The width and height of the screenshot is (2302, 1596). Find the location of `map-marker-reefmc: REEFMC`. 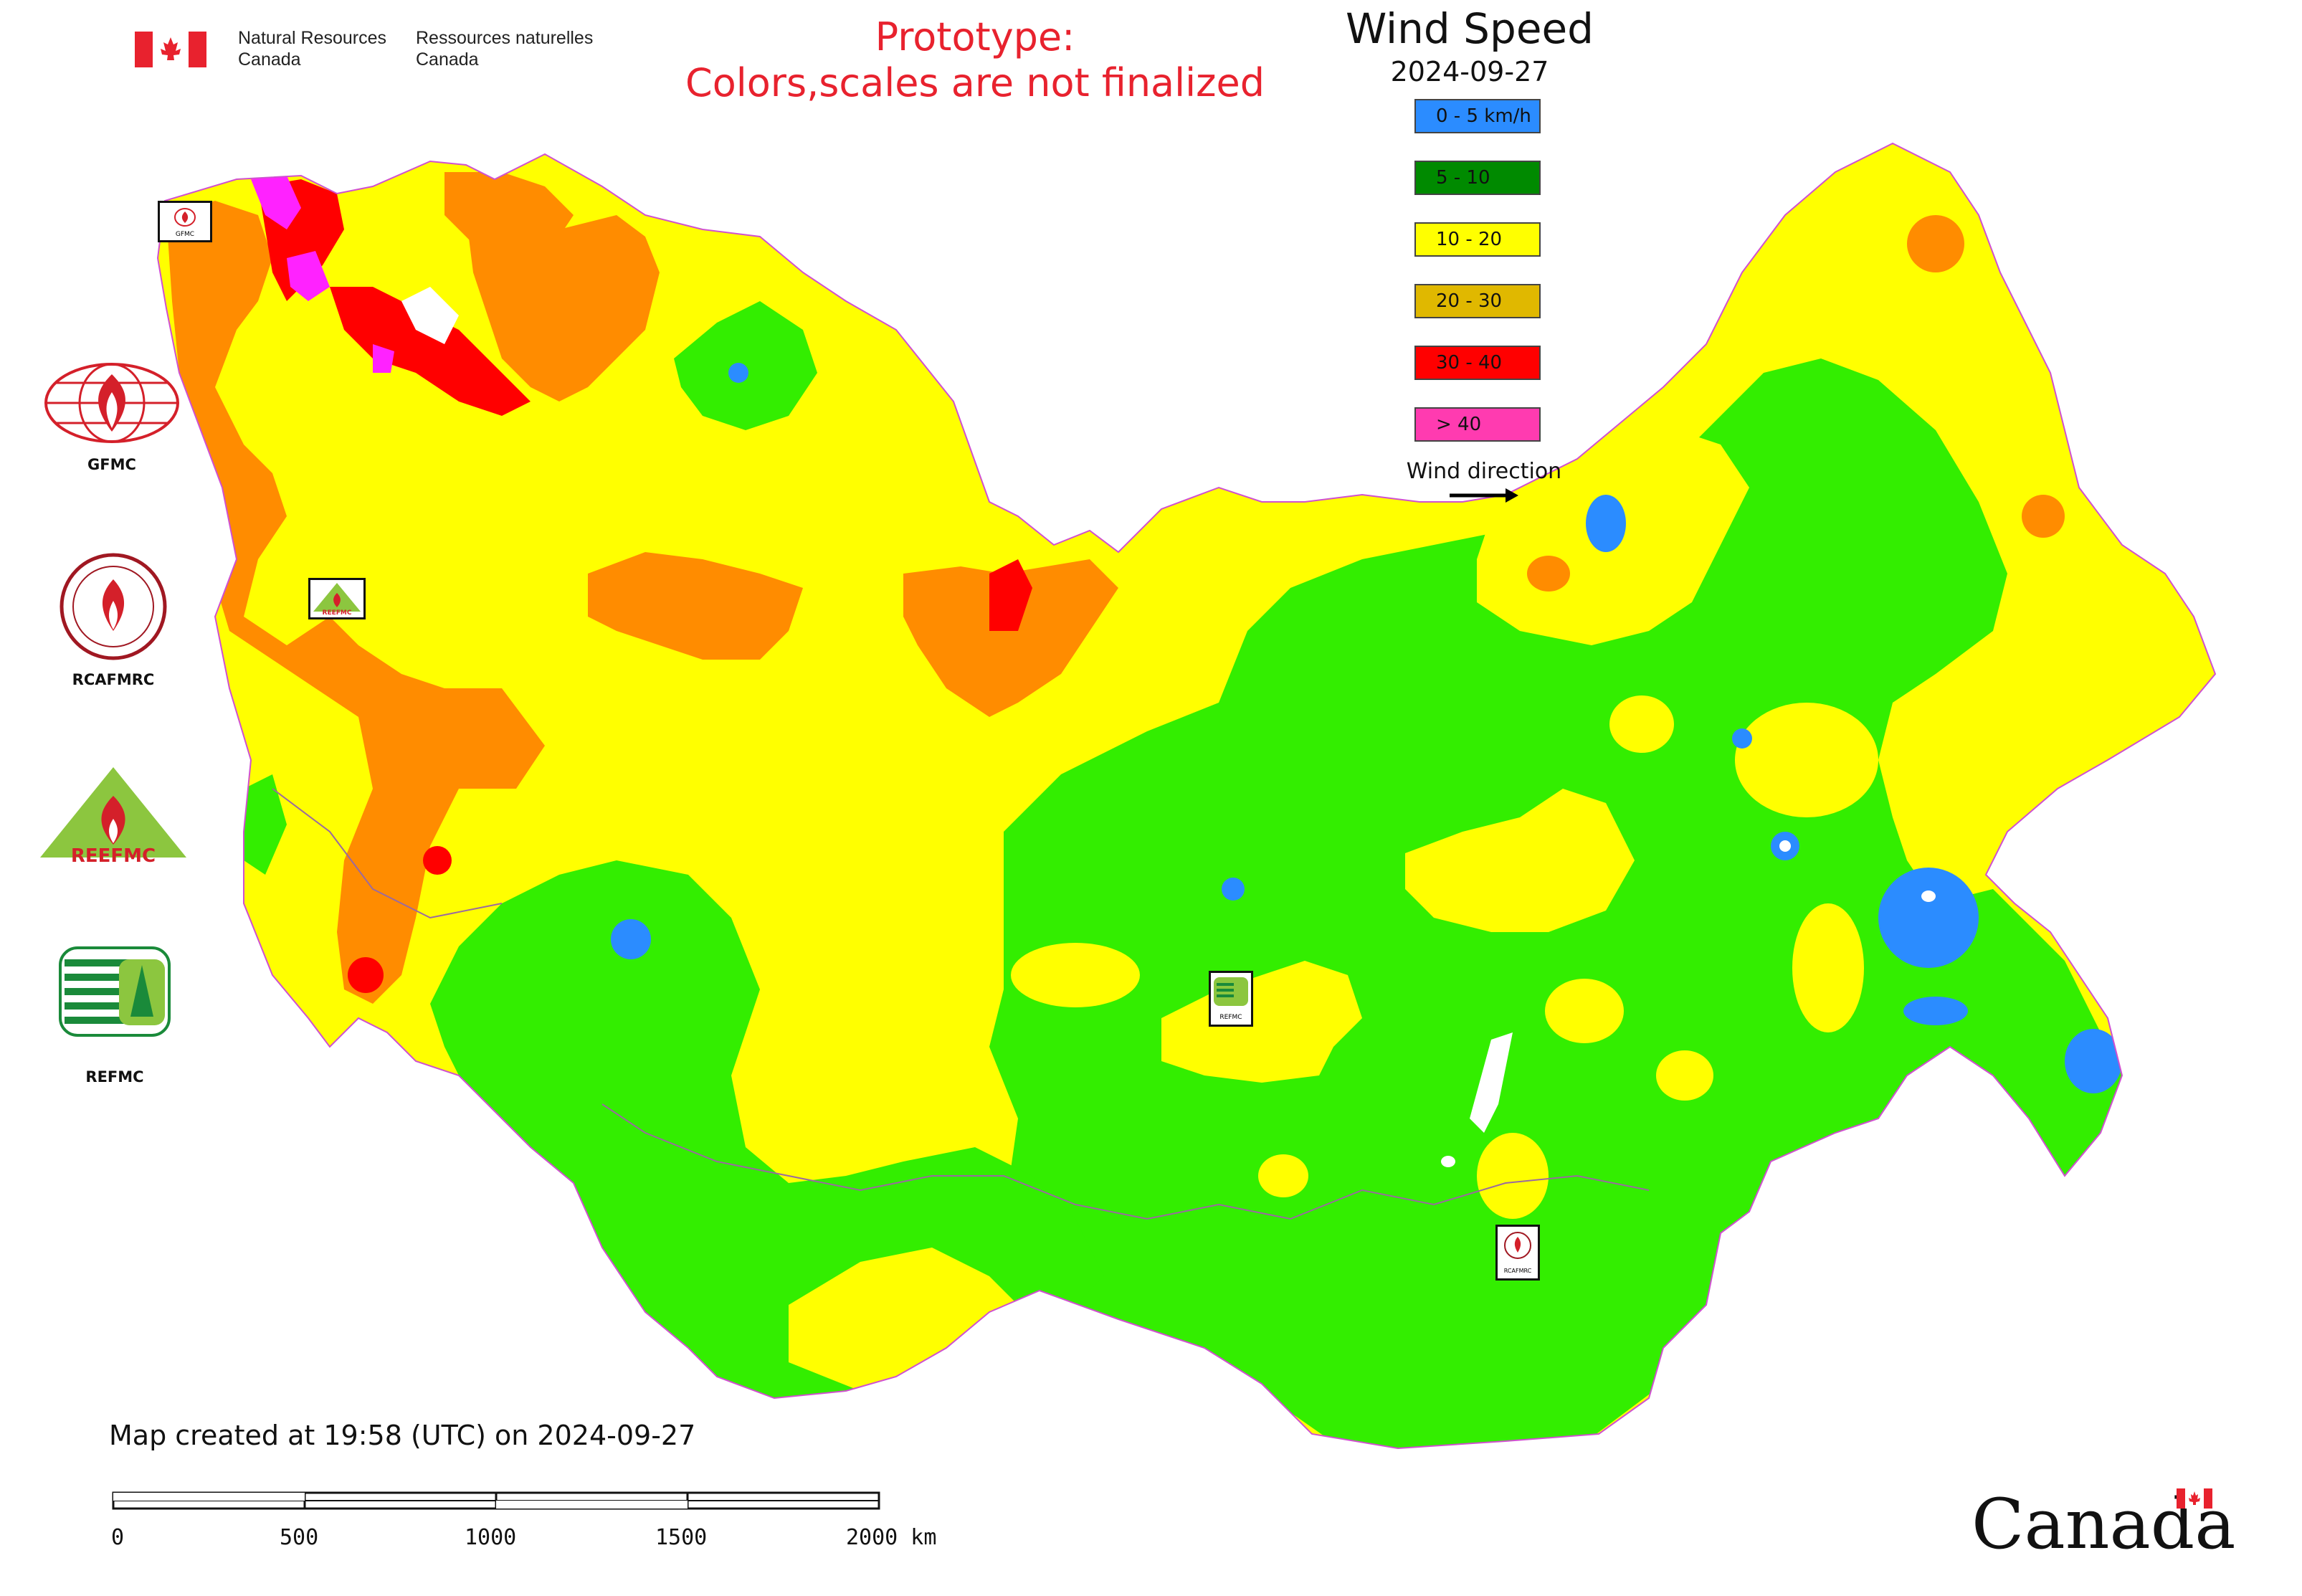

map-marker-reefmc: REEFMC is located at coordinates (337, 598).